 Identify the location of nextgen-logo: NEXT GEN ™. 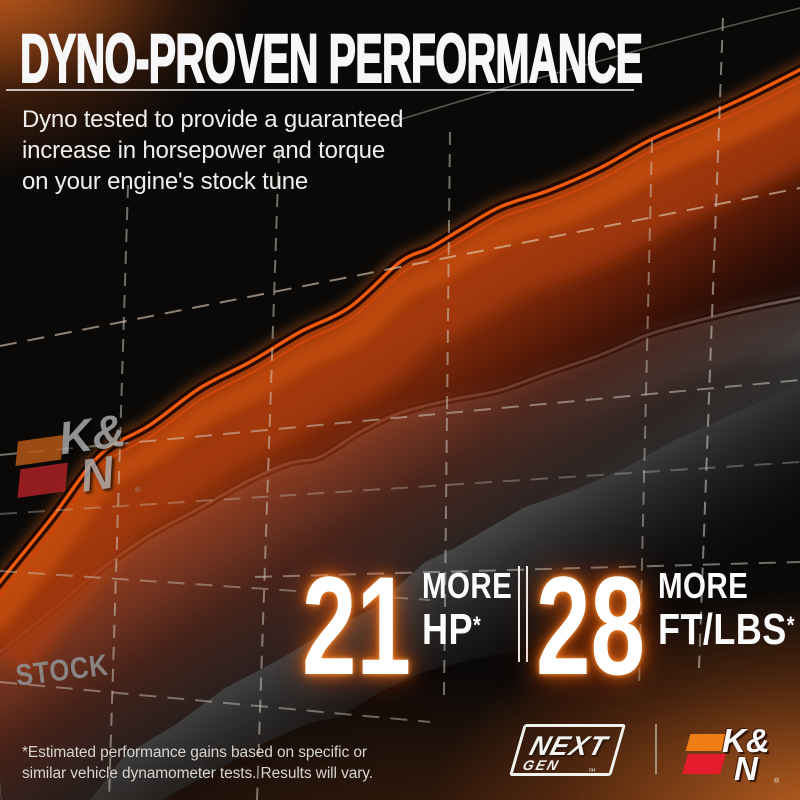
(567, 750).